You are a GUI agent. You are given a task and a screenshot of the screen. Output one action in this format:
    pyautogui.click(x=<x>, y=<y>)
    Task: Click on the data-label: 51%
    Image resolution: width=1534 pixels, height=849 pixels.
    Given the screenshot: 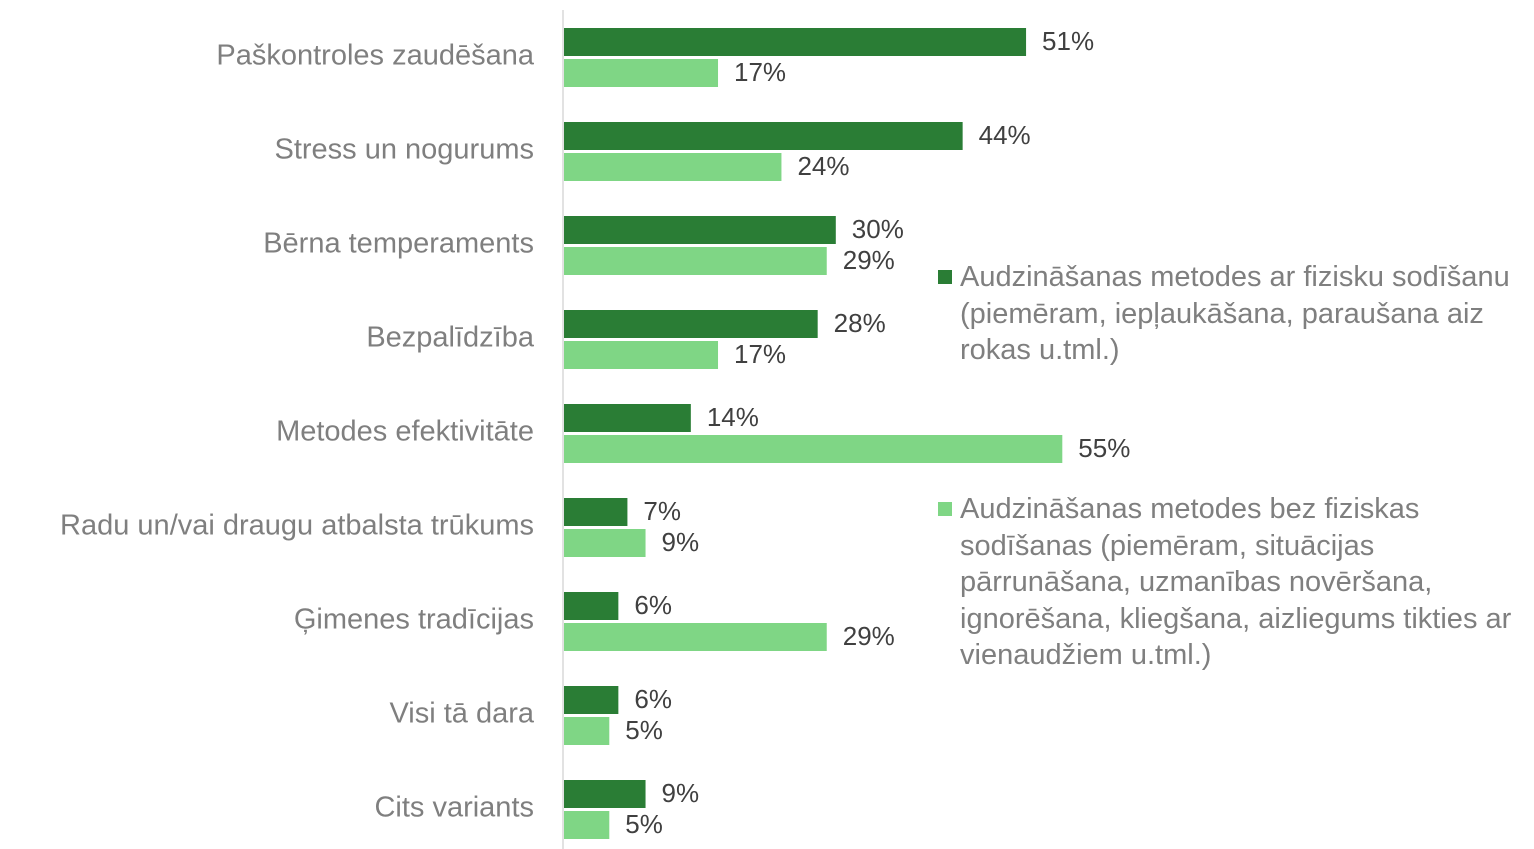 What is the action you would take?
    pyautogui.click(x=1068, y=41)
    